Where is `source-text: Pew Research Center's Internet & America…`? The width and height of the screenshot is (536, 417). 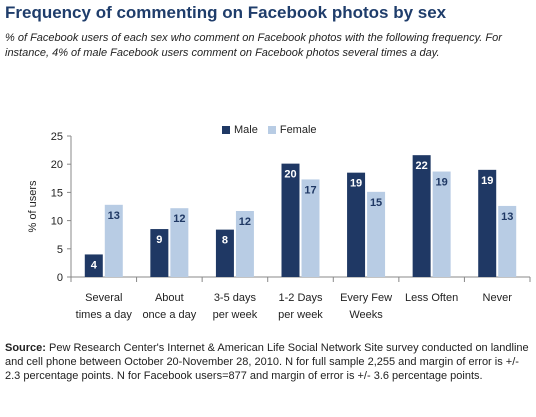 source-text: Pew Research Center's Internet & America… is located at coordinates (267, 362).